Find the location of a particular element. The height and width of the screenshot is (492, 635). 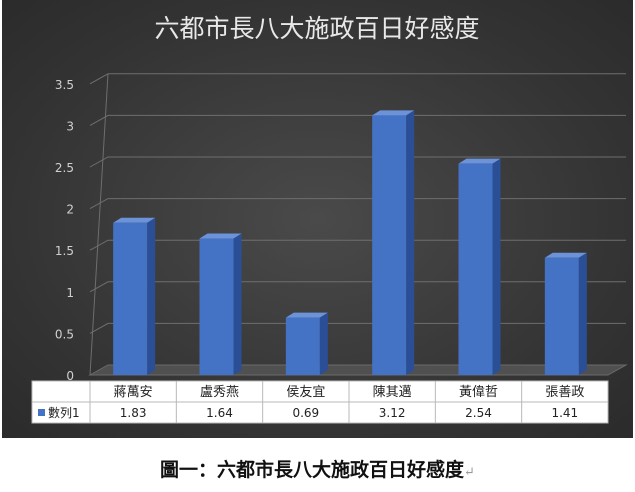

x-category-label: 蔣萬安 is located at coordinates (133, 392).